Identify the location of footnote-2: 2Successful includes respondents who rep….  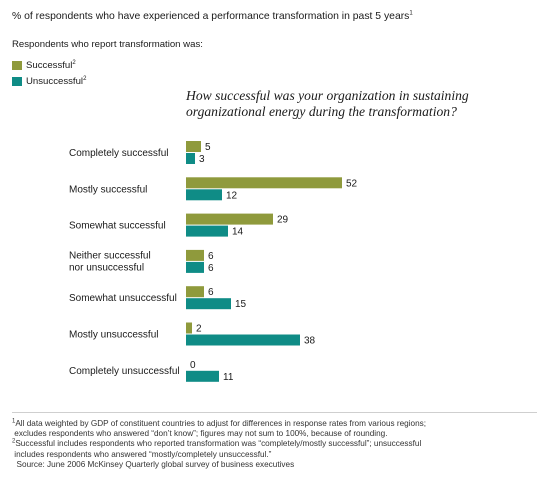
(217, 448).